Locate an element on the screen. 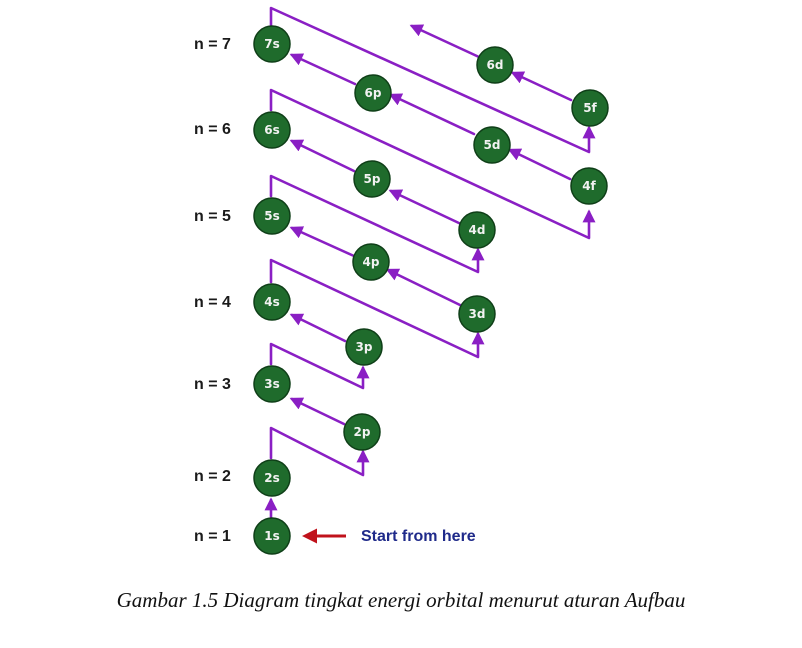 The width and height of the screenshot is (802, 648). orbital-label: 6p is located at coordinates (373, 93).